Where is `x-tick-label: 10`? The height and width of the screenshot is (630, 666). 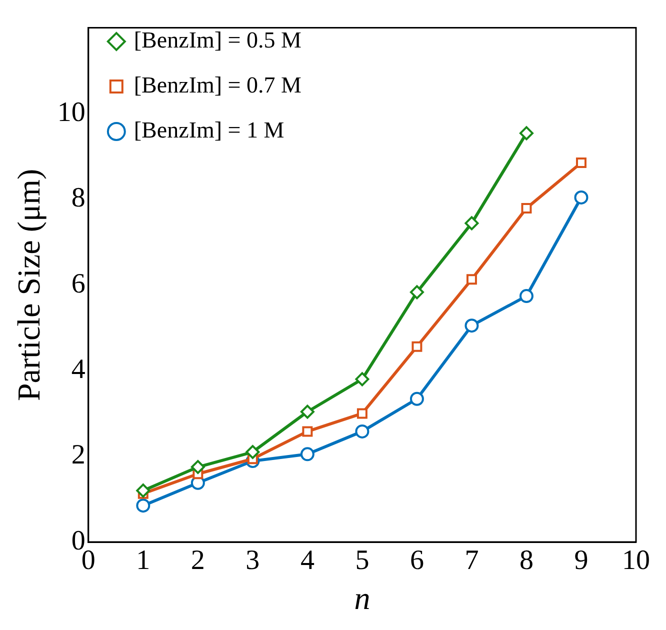
x-tick-label: 10 is located at coordinates (636, 560).